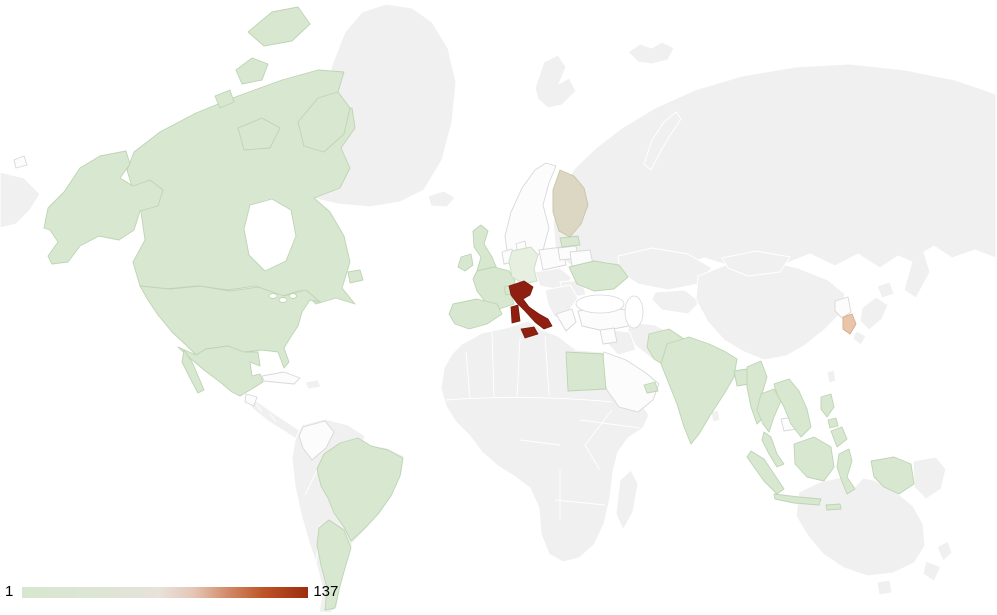  I want to click on hudson-bay, so click(270, 235).